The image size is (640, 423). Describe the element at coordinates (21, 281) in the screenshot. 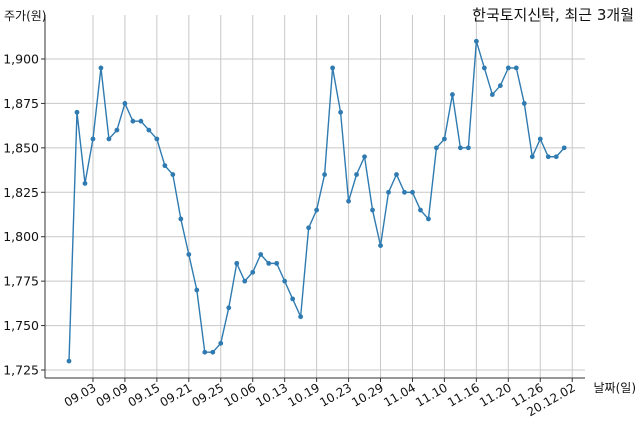

I see `y-tick-label: 1,775` at that location.